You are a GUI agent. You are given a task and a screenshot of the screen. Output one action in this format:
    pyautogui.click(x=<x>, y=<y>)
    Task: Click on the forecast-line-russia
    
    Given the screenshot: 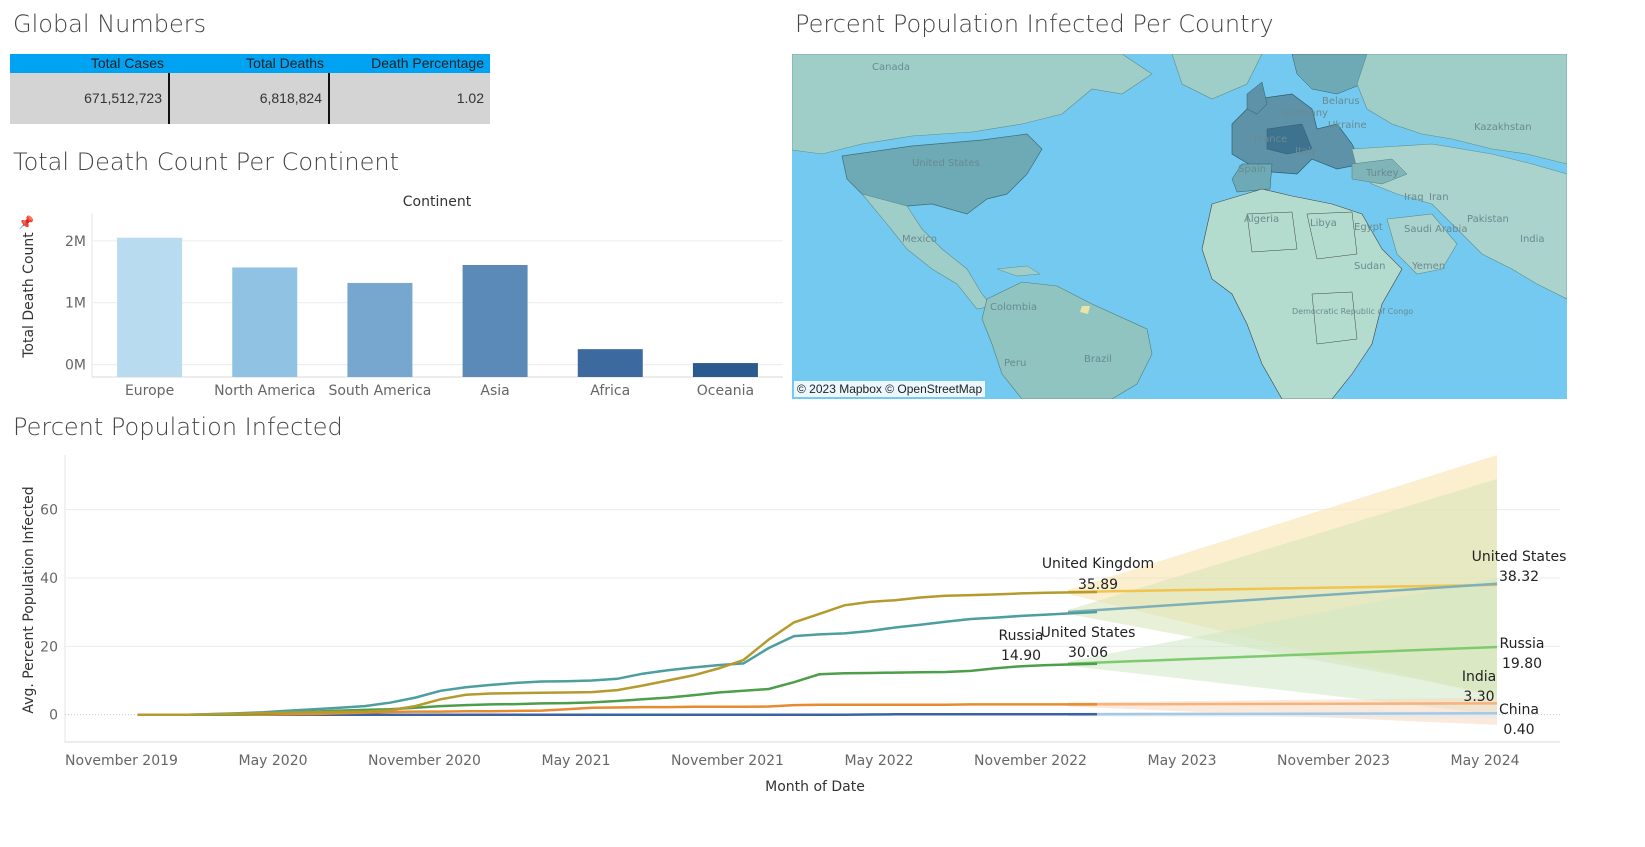 What is the action you would take?
    pyautogui.click(x=1282, y=655)
    